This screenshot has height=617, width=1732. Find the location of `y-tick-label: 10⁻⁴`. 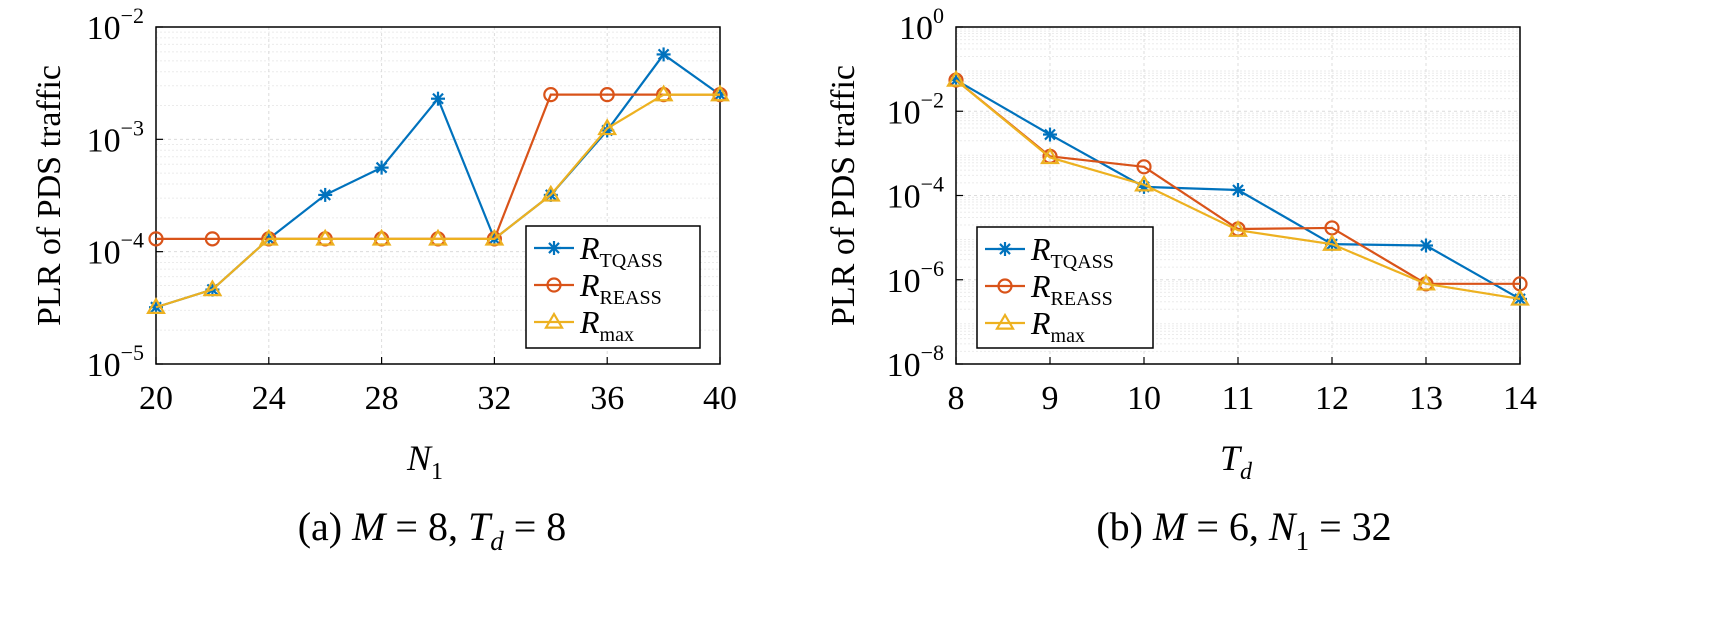

y-tick-label: 10⁻⁴ is located at coordinates (115, 250).